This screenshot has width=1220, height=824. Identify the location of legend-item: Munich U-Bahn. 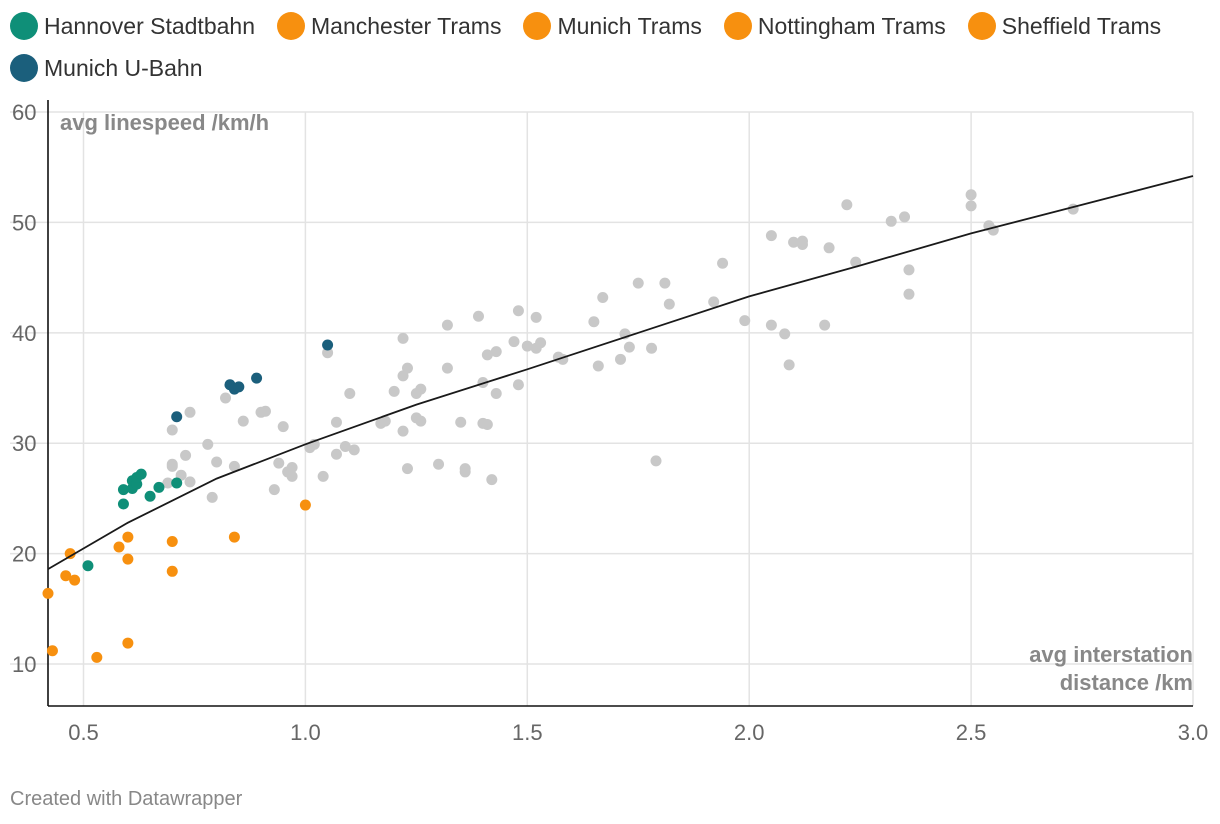
(106, 68).